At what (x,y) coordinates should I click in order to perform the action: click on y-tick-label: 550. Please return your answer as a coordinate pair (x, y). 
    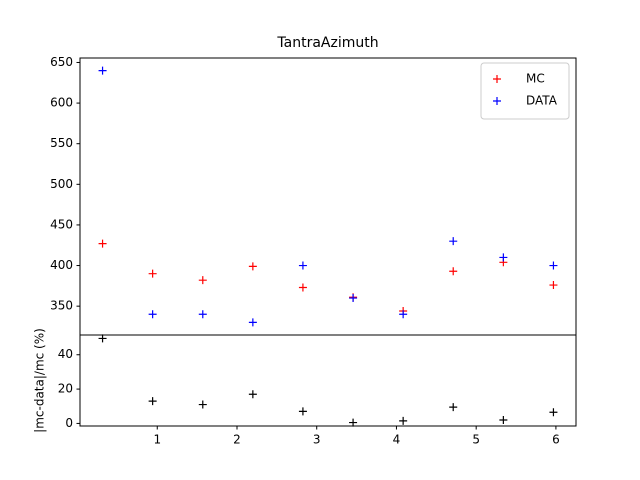
    Looking at the image, I should click on (61, 143).